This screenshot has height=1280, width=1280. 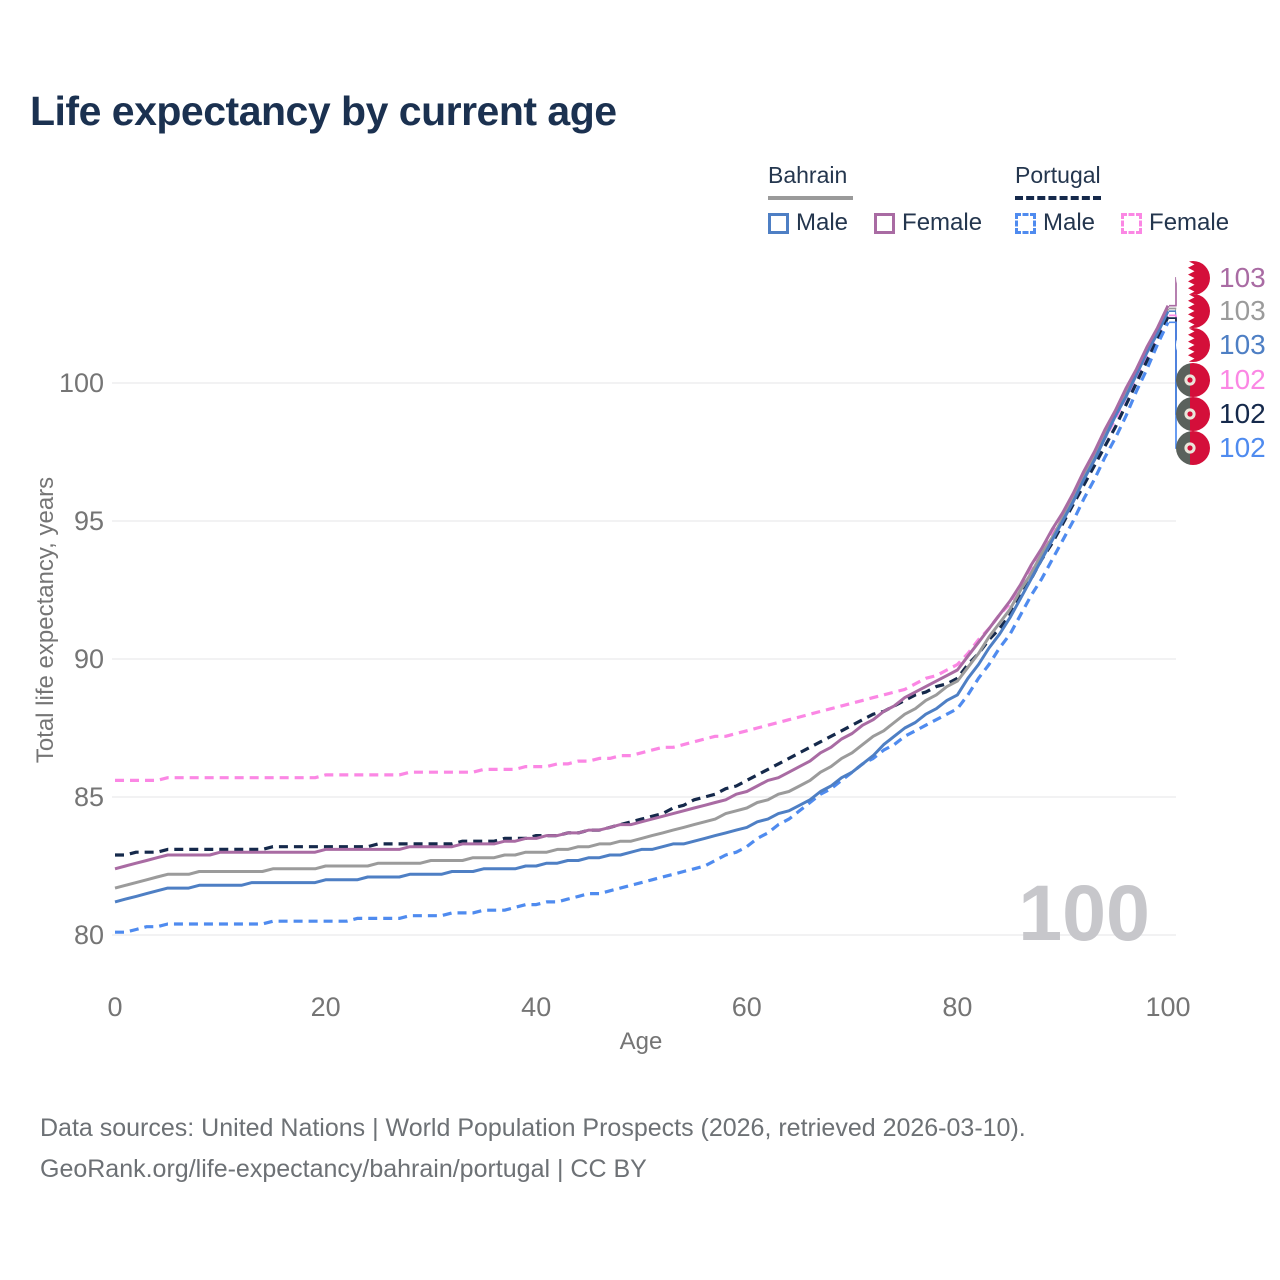 What do you see at coordinates (114, 1007) in the screenshot?
I see `x-tick-label: 0` at bounding box center [114, 1007].